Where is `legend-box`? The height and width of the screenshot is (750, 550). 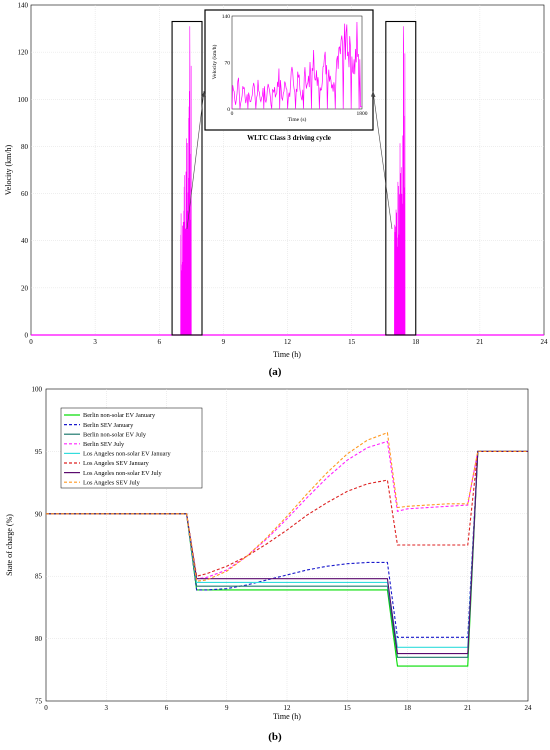
legend-box is located at coordinates (131, 448).